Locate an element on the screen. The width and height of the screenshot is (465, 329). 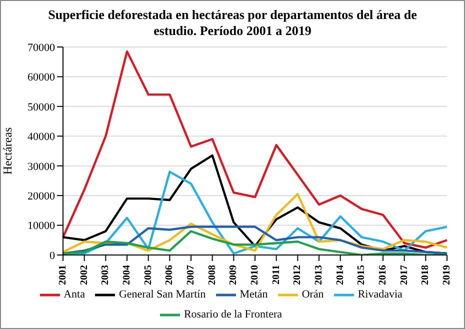
y-axis-title: Hectáreas is located at coordinates (7, 151).